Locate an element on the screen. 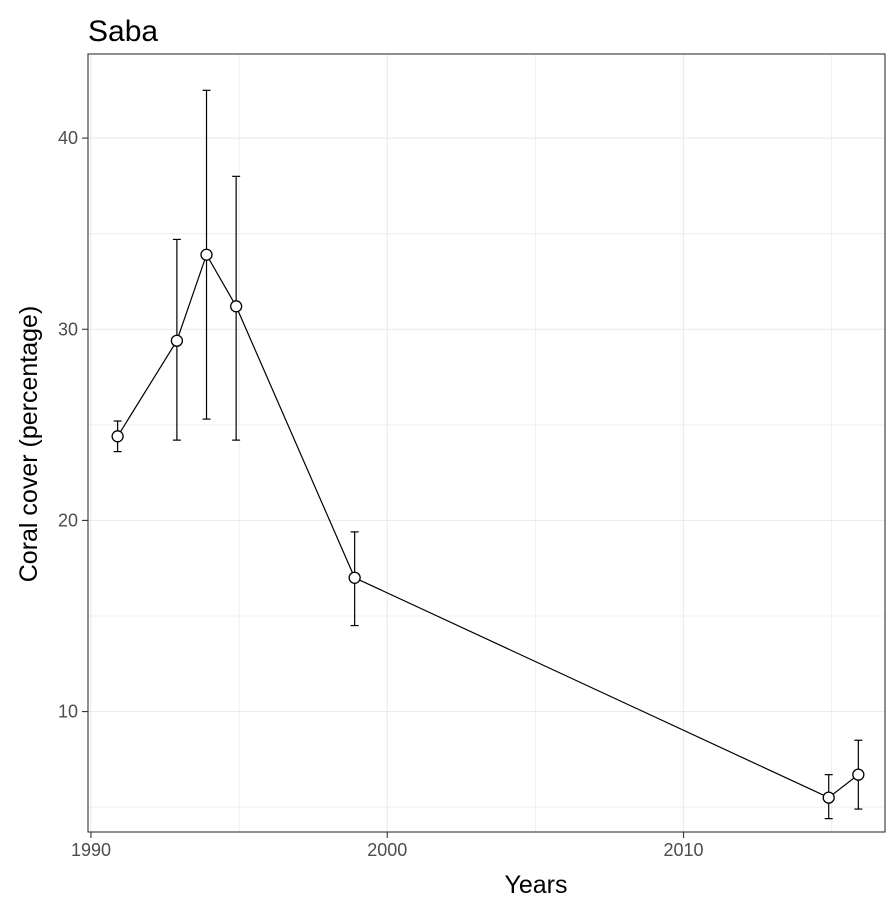  y-tick-label: 10 is located at coordinates (68, 712).